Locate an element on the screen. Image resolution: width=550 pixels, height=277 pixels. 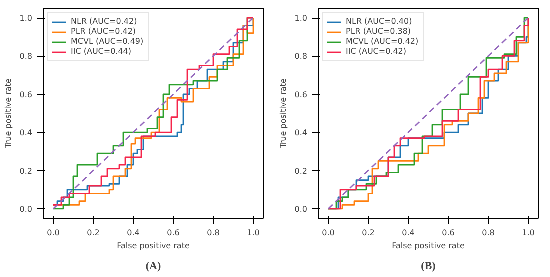
legend-label: PLR (AUC=0.38) is located at coordinates (379, 31).